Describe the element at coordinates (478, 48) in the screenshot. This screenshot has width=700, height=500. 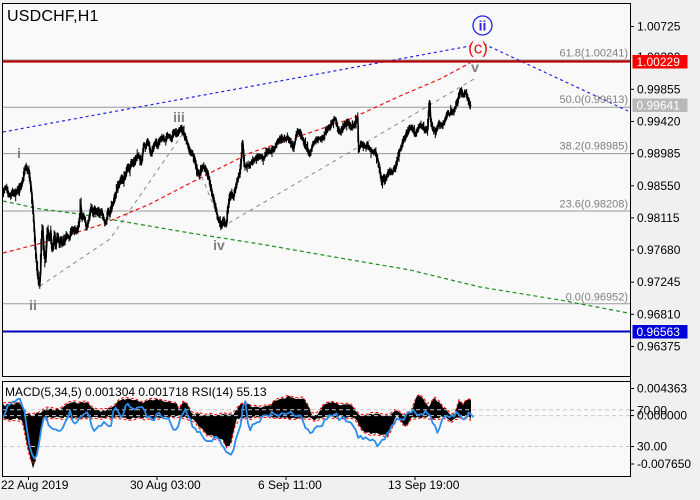
I see `svg-text: (c)` at that location.